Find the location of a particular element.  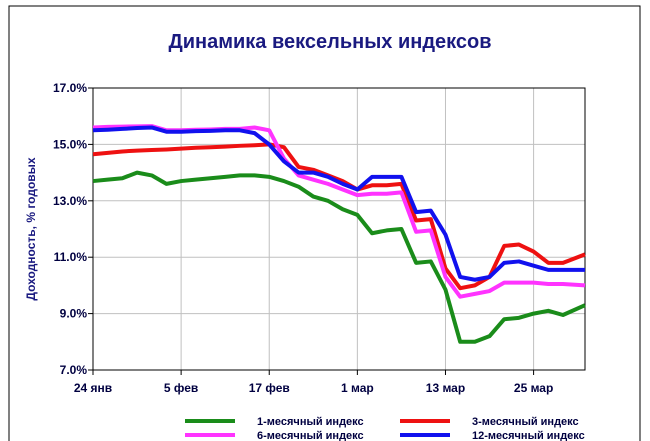

x-tick-label: 13 мар is located at coordinates (445, 388).